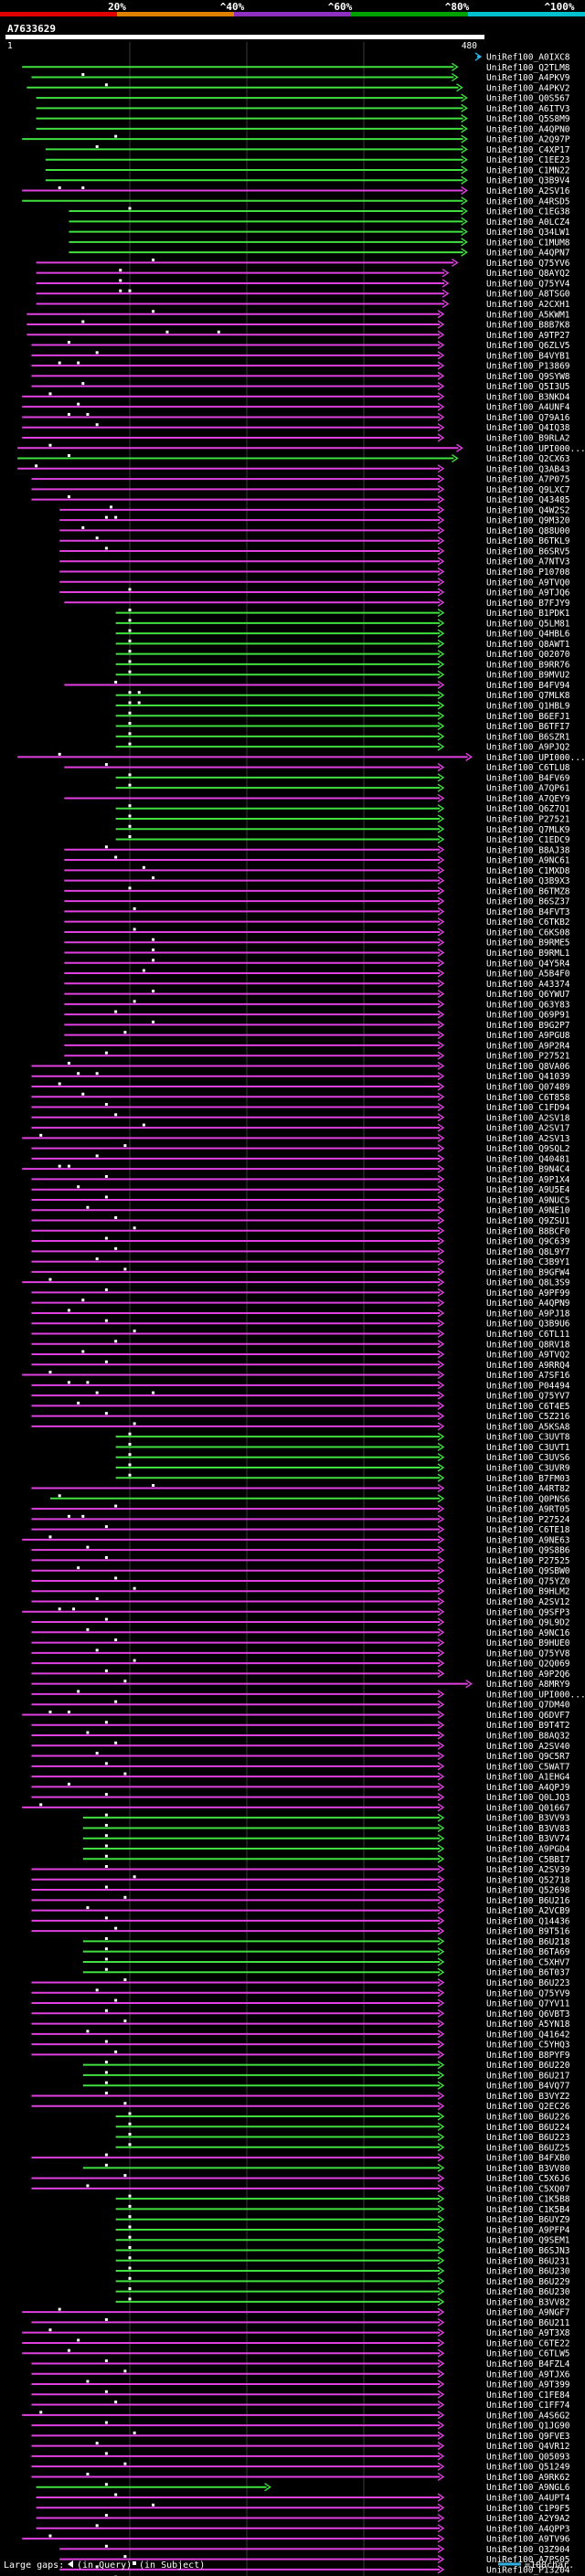 The image size is (585, 2576). What do you see at coordinates (528, 119) in the screenshot?
I see `hit-label: UniRef100_Q5S8M9` at bounding box center [528, 119].